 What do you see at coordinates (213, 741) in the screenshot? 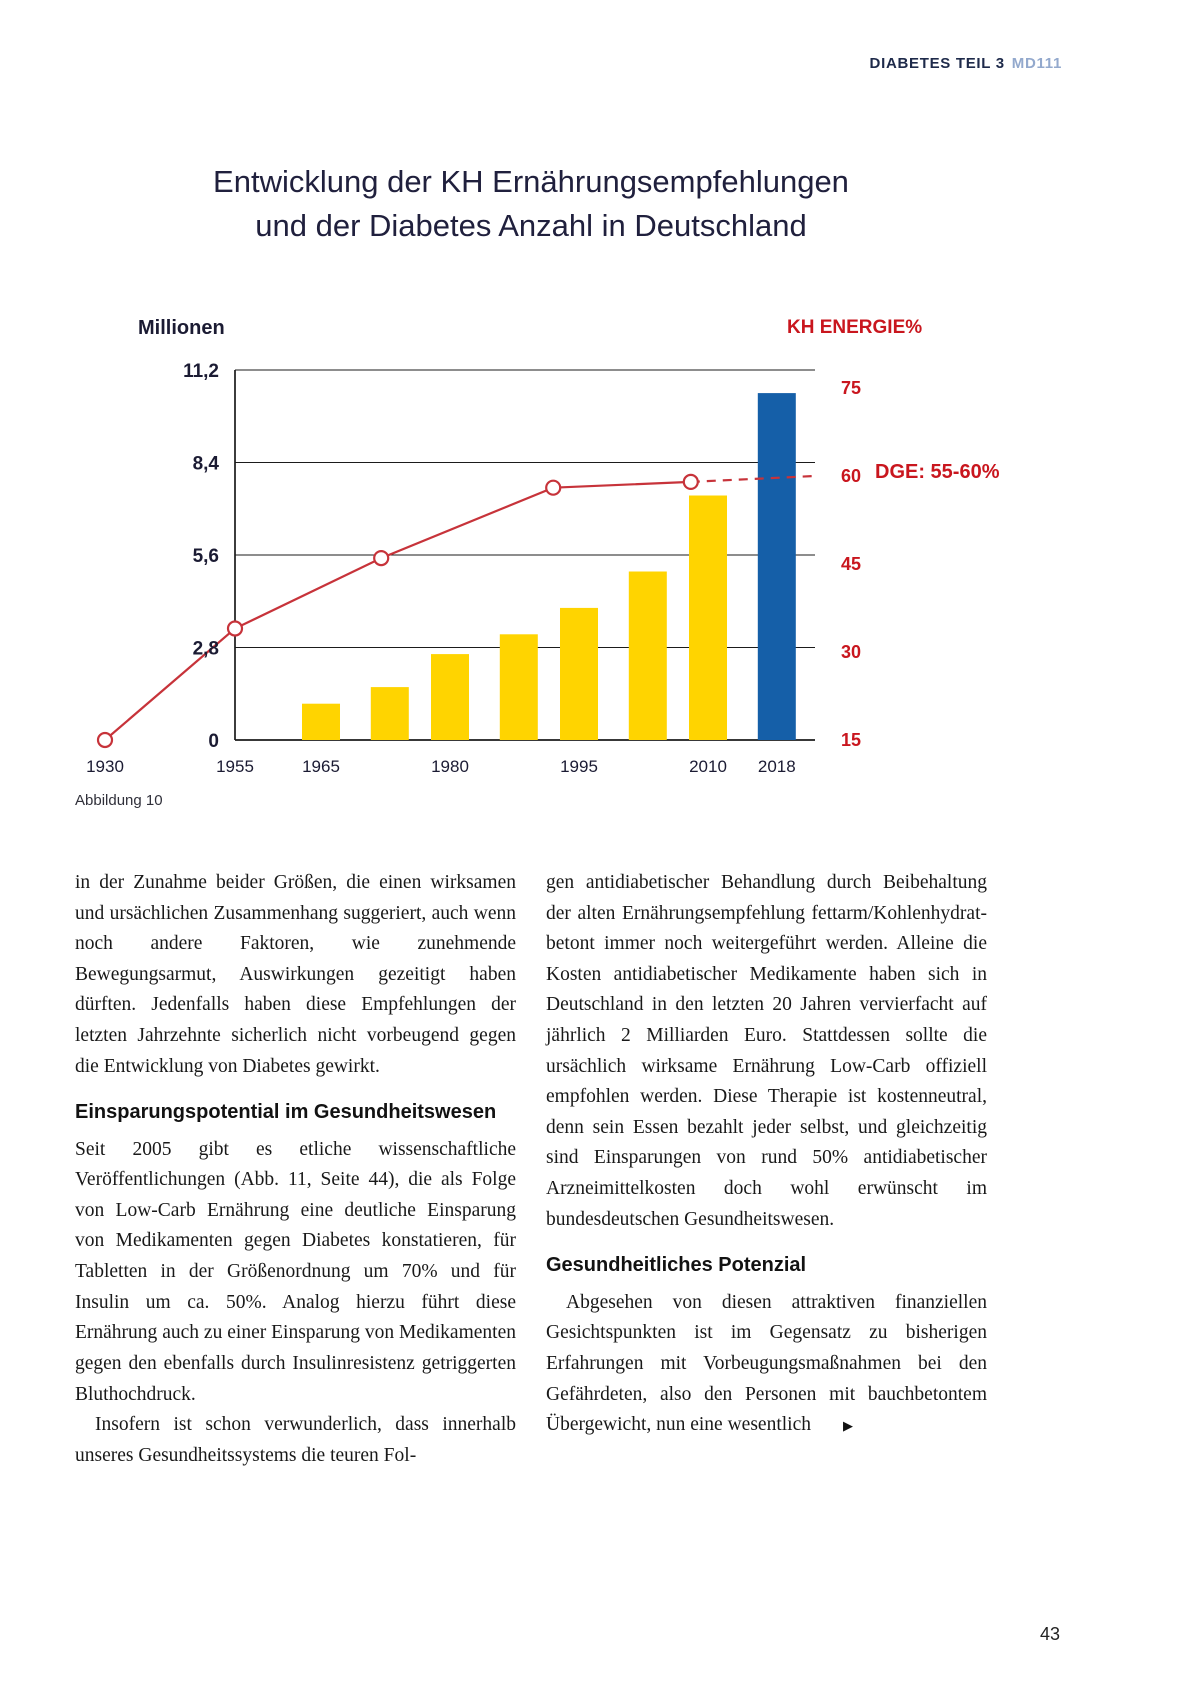
I see `left-tick-label: 0` at bounding box center [213, 741].